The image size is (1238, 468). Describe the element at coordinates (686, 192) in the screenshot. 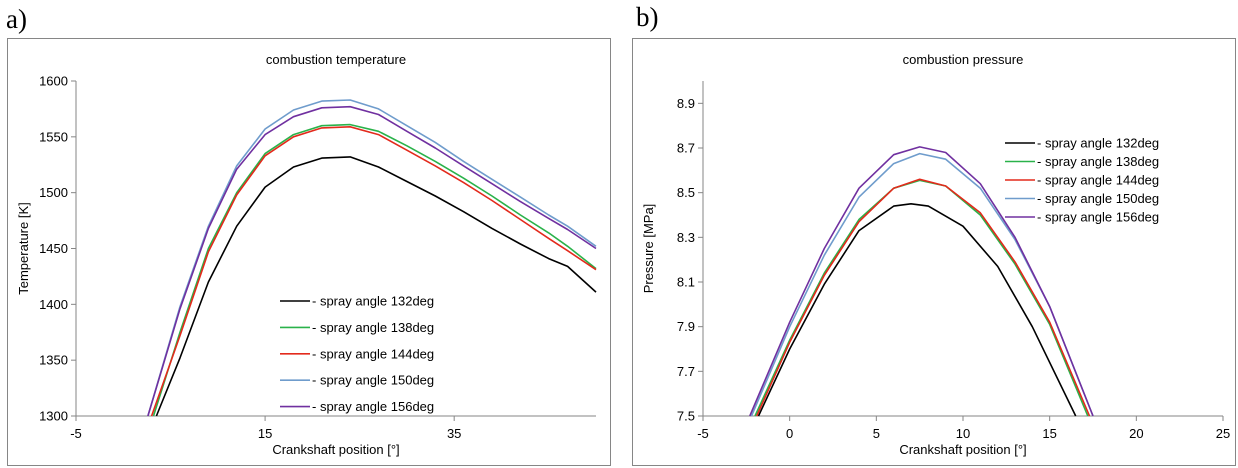

I see `y-tick-label: 8.5` at that location.